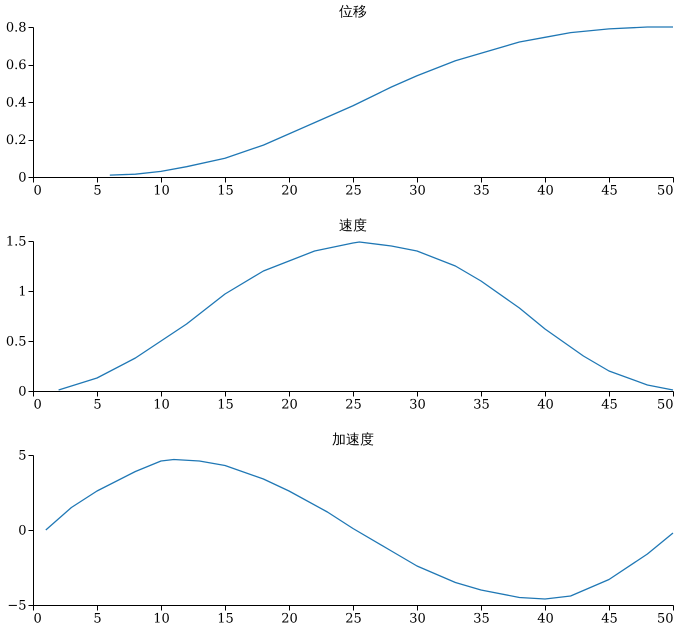 The image size is (700, 630). I want to click on y-tick-label: 0.8, so click(16, 28).